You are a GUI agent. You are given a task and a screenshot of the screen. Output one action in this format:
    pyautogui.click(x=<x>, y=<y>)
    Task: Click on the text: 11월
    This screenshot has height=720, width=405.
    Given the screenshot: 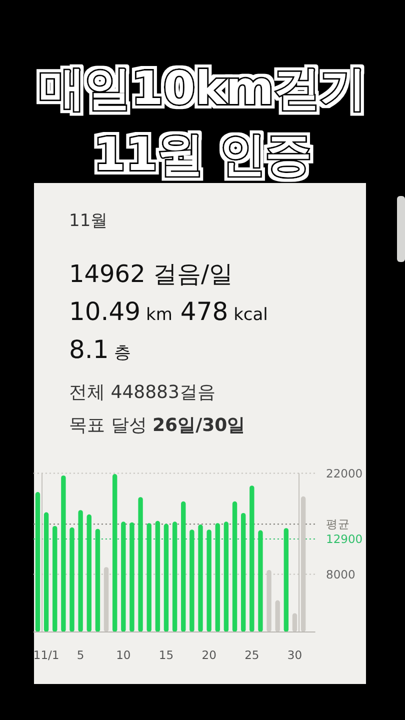 What is the action you would take?
    pyautogui.click(x=88, y=221)
    